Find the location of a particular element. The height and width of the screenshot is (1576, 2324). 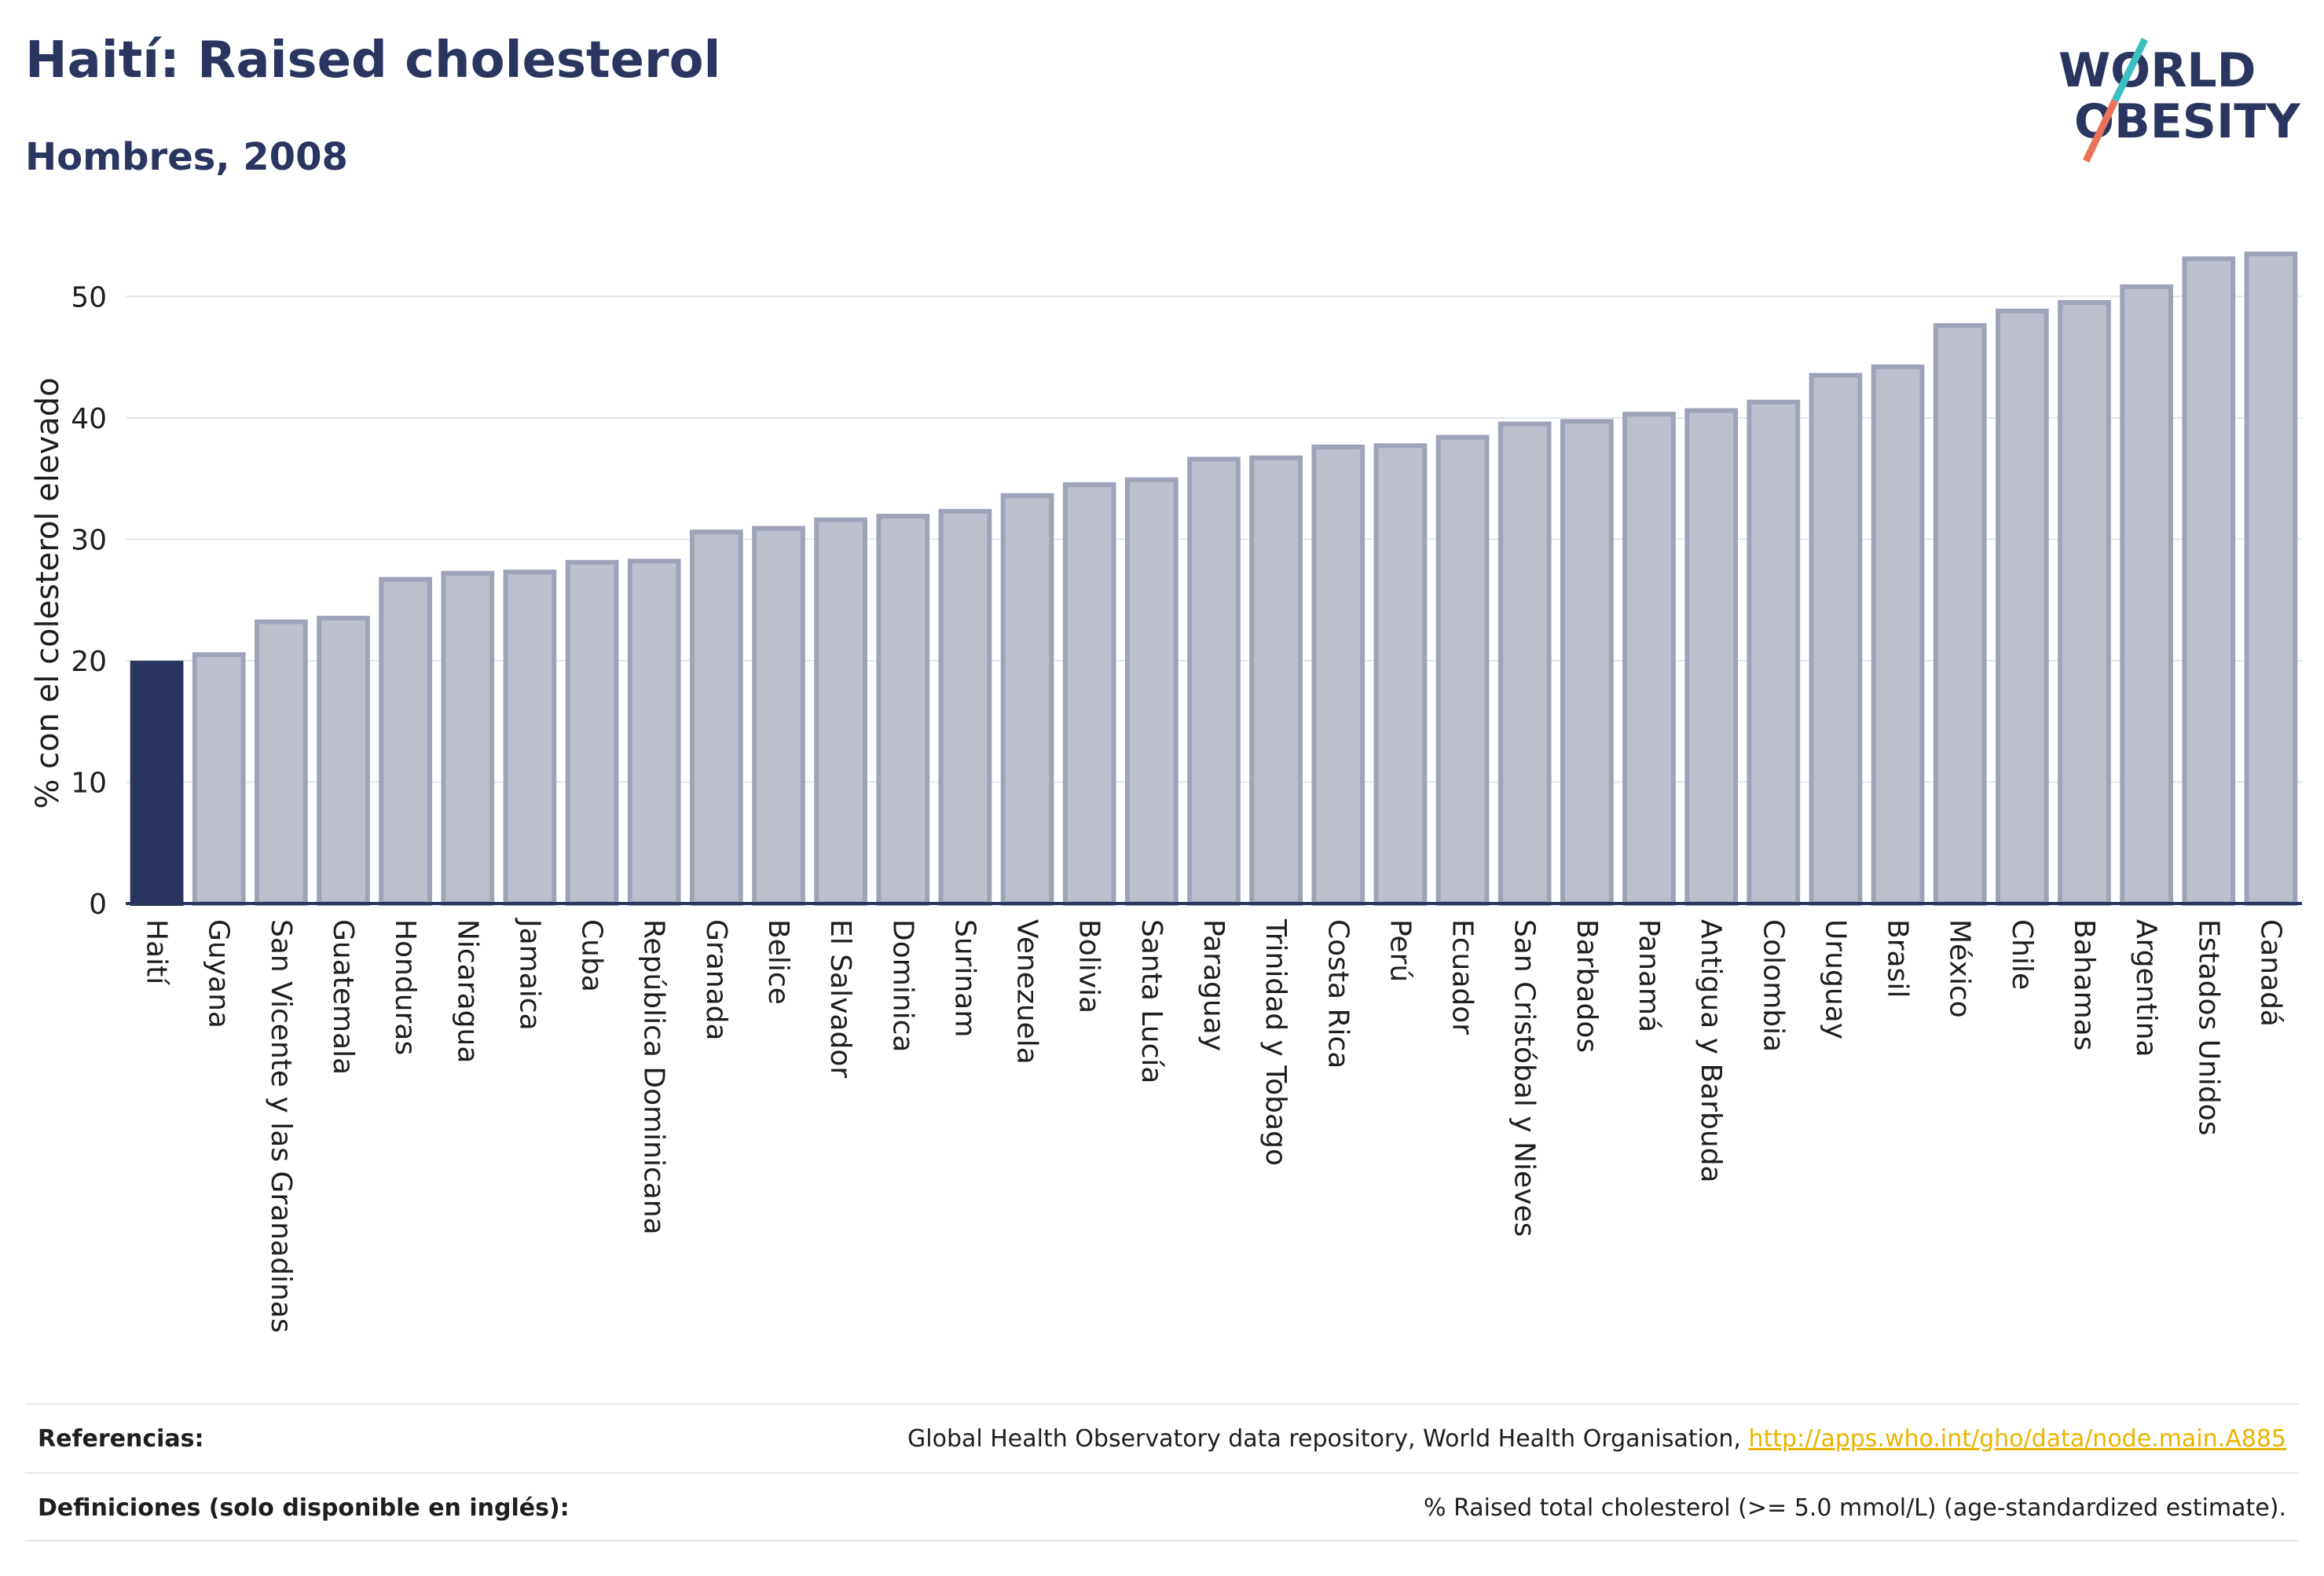

bar-santa-luc-a is located at coordinates (1151, 691).